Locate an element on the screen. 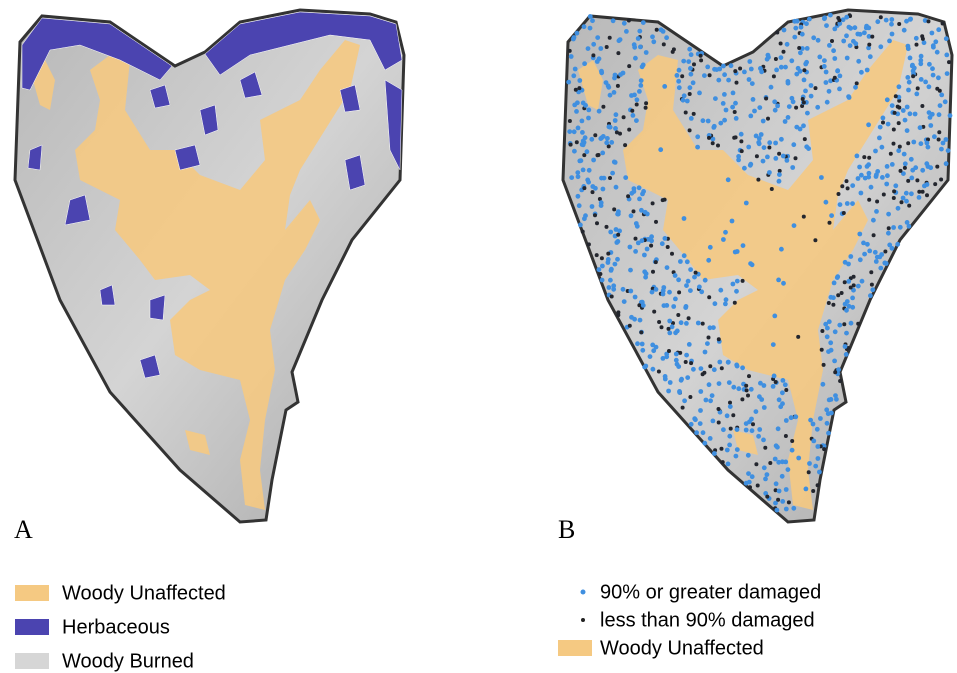 This screenshot has width=957, height=673. legend-label: Woody Burned is located at coordinates (128, 661).